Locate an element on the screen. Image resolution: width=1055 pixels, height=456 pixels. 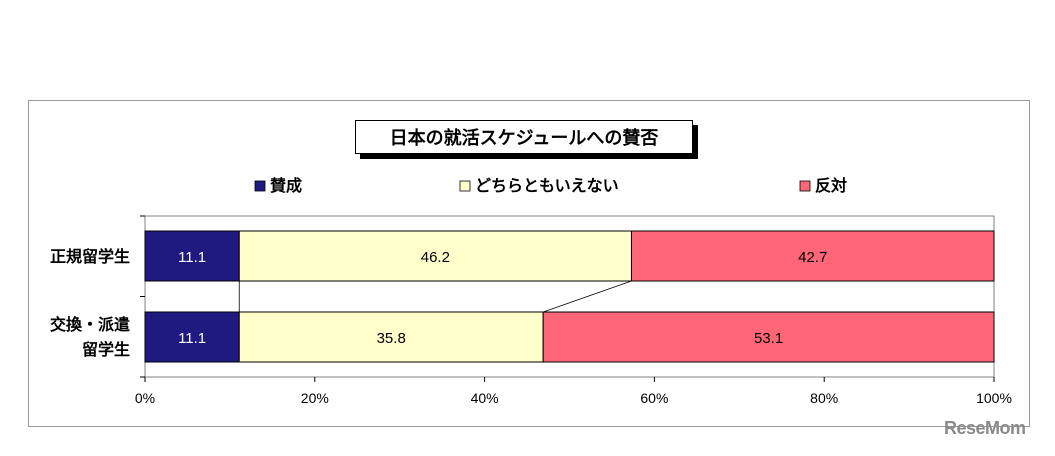
x-tick-label: 60% is located at coordinates (654, 398).